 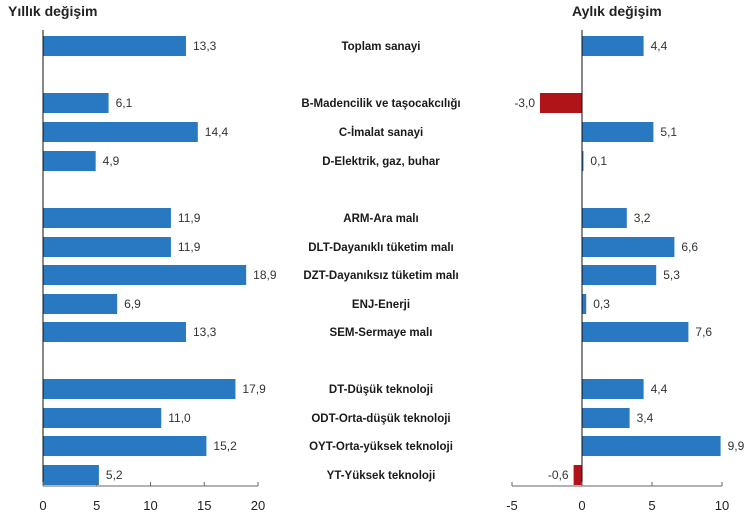 What do you see at coordinates (114, 475) in the screenshot?
I see `bar-value-label: 5,2` at bounding box center [114, 475].